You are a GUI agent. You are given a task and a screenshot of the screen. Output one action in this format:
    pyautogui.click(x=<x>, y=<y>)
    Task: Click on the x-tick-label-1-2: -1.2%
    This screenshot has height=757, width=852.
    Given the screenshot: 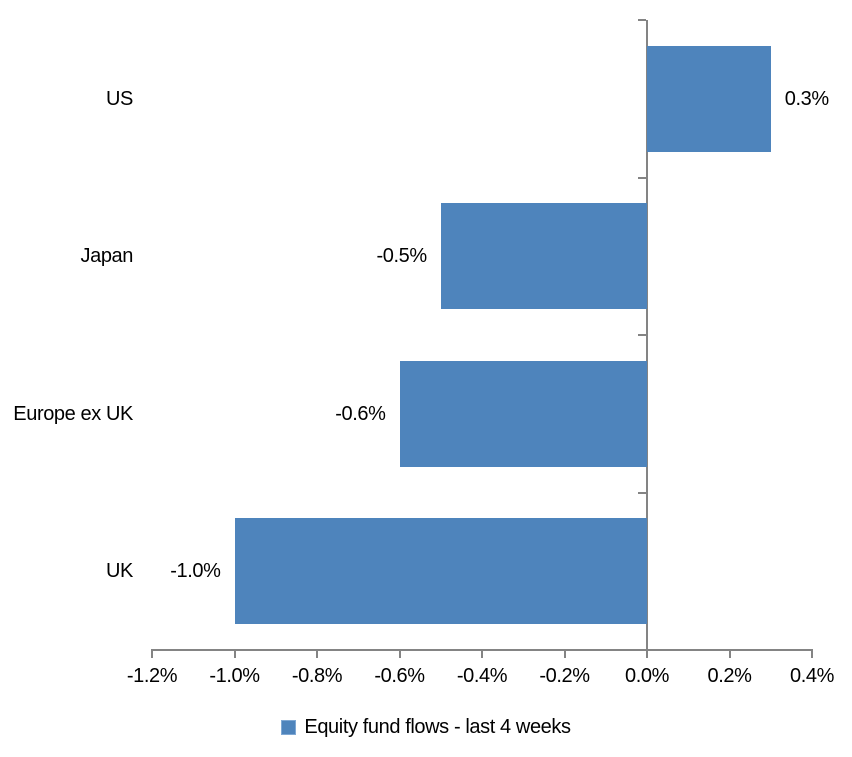 What is the action you would take?
    pyautogui.click(x=152, y=676)
    